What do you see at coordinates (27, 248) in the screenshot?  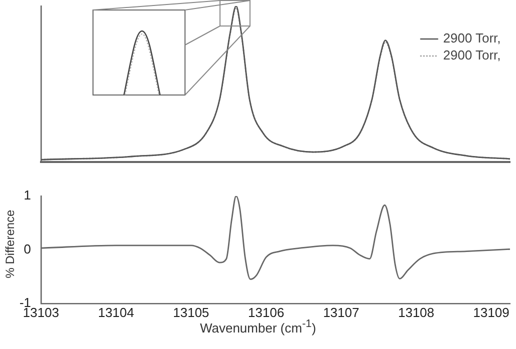 I see `y-tick-label: 0` at bounding box center [27, 248].